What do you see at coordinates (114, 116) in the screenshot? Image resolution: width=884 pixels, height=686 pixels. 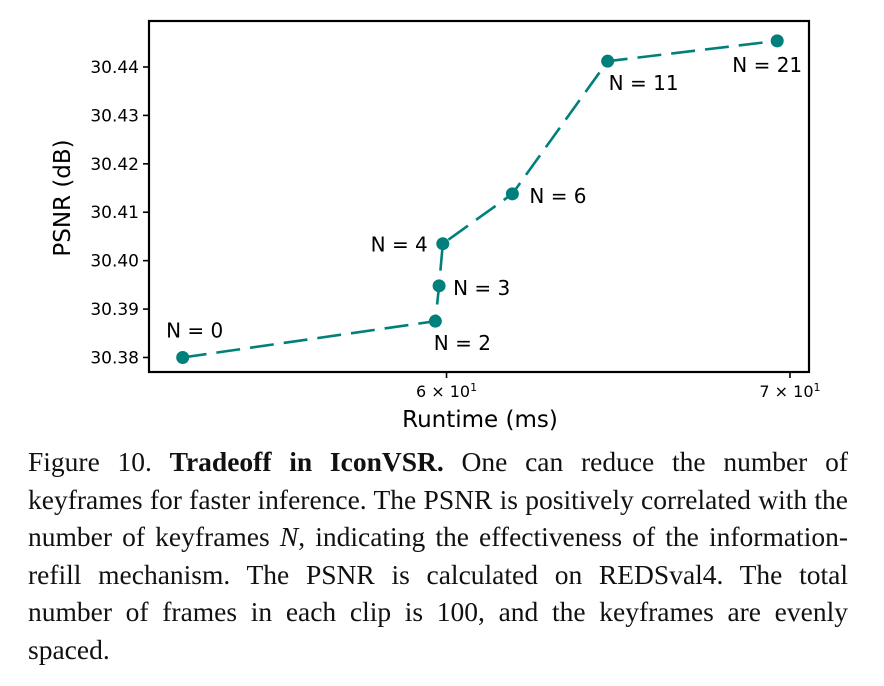 I see `y-tick-label: 30.43` at bounding box center [114, 116].